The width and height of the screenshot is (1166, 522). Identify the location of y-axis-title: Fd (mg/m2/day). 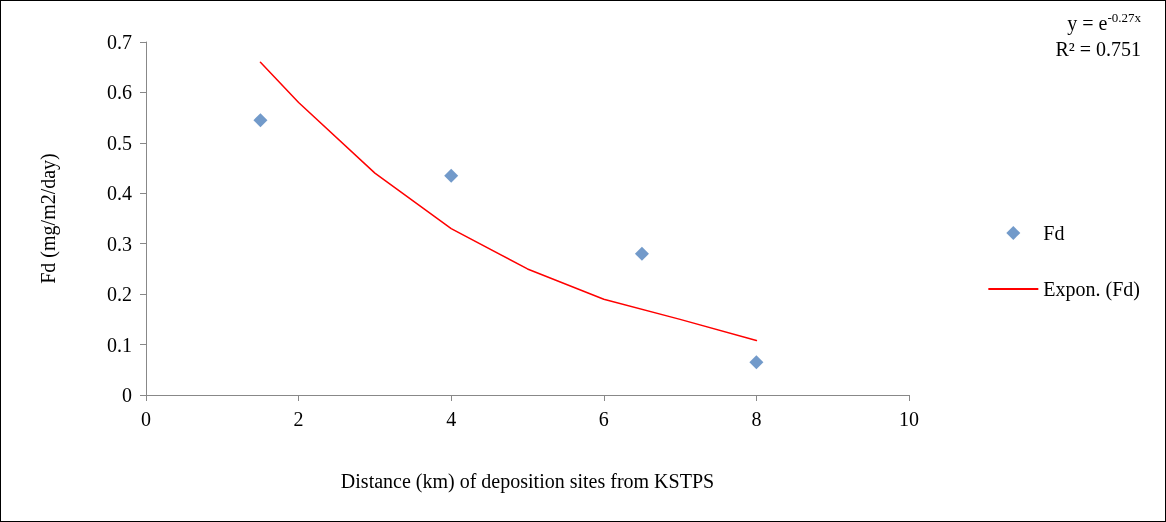
(48, 218).